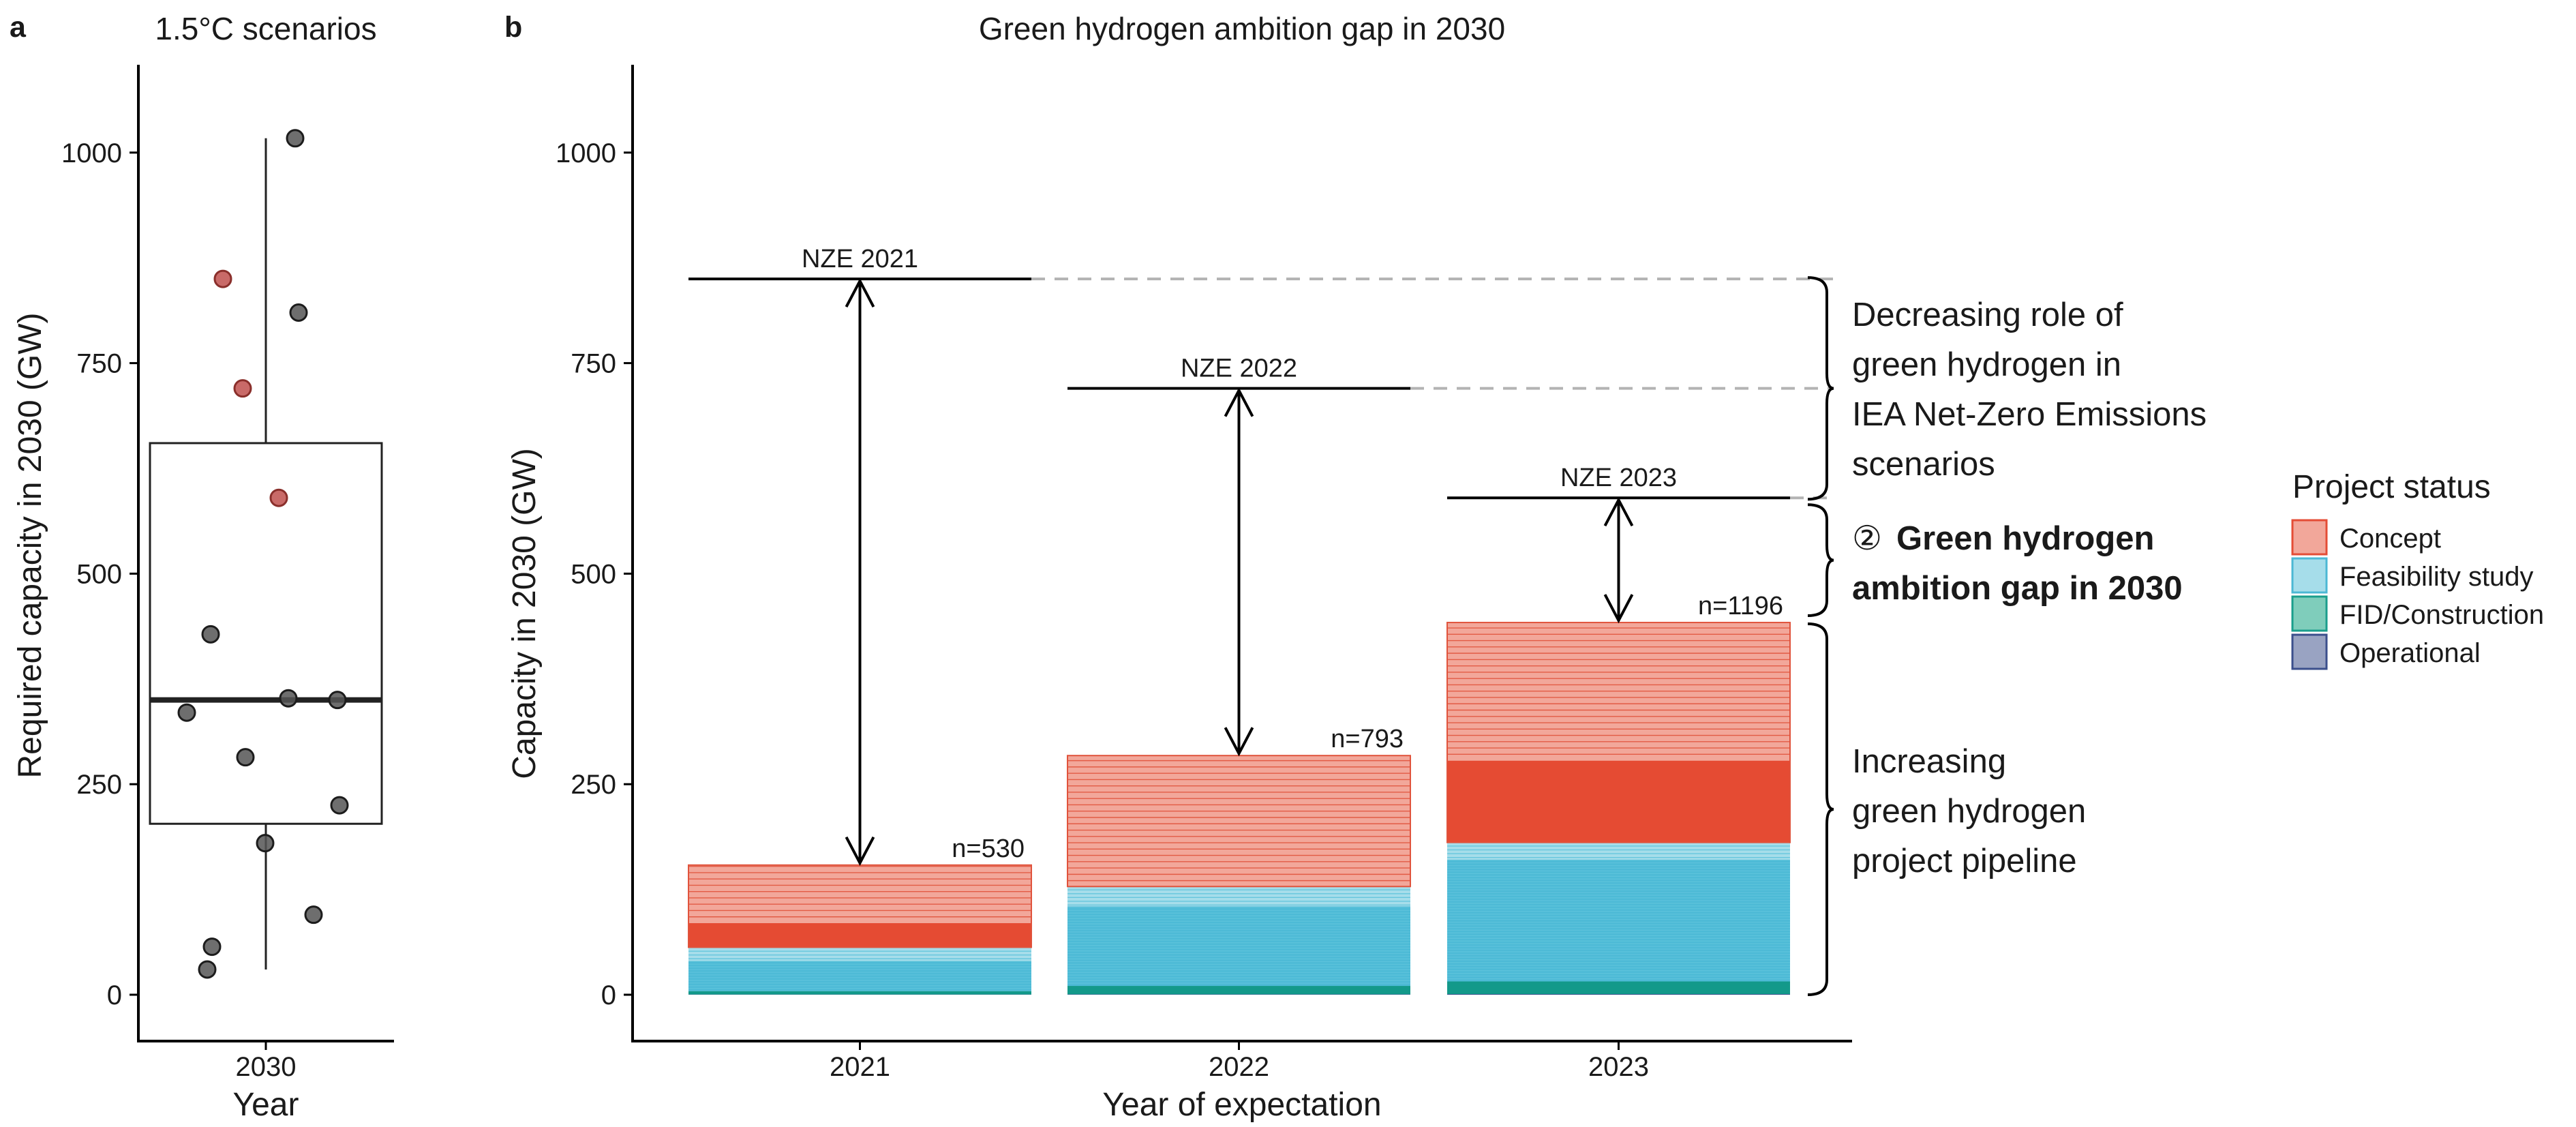 The height and width of the screenshot is (1127, 2576). What do you see at coordinates (266, 633) in the screenshot?
I see `box-iqr` at bounding box center [266, 633].